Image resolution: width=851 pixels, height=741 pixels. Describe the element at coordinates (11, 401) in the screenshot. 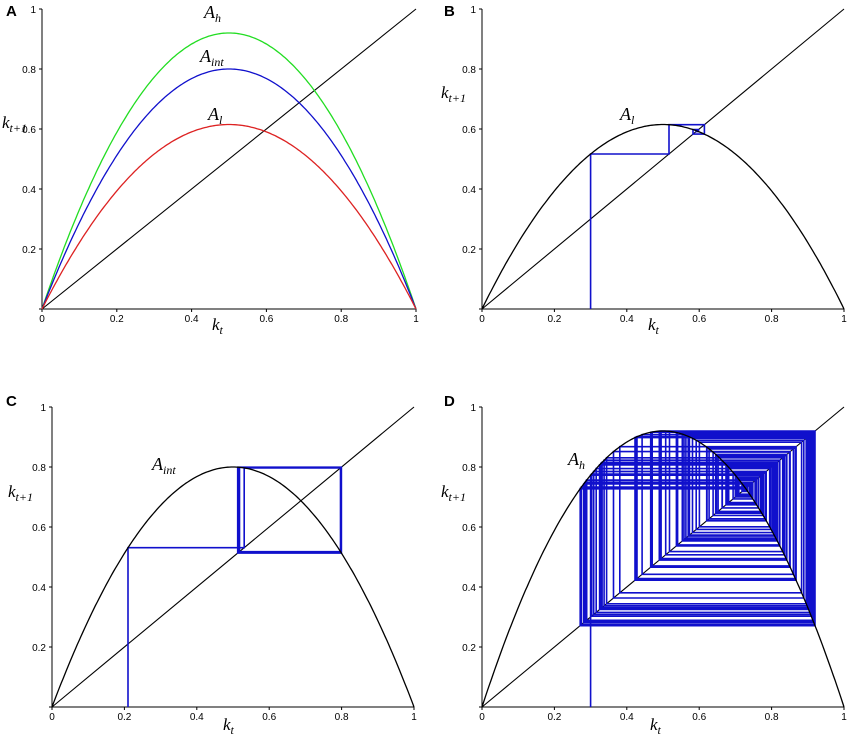

I see `panel-letter: C` at that location.